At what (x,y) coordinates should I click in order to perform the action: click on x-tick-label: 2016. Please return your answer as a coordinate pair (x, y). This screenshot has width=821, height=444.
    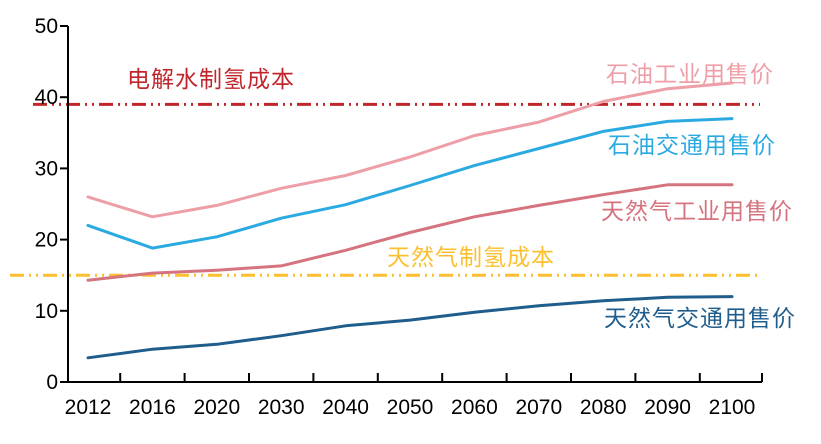
    Looking at the image, I should click on (152, 407).